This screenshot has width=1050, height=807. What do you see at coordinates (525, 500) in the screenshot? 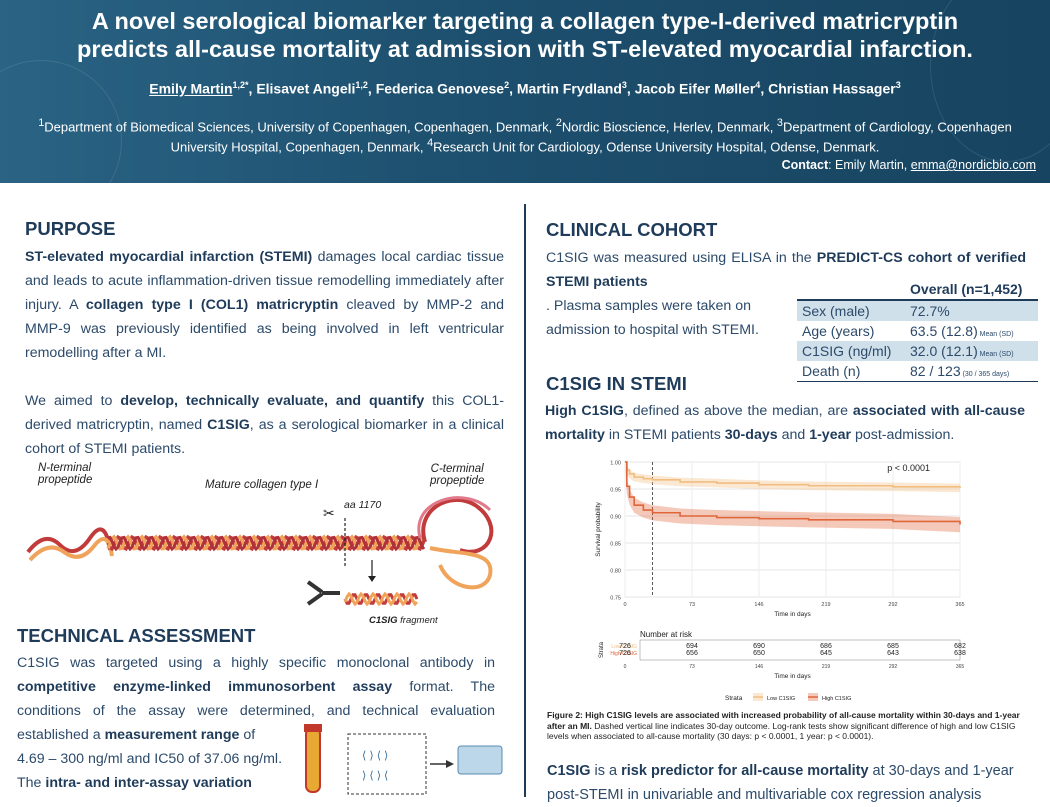
I see `column-divider` at bounding box center [525, 500].